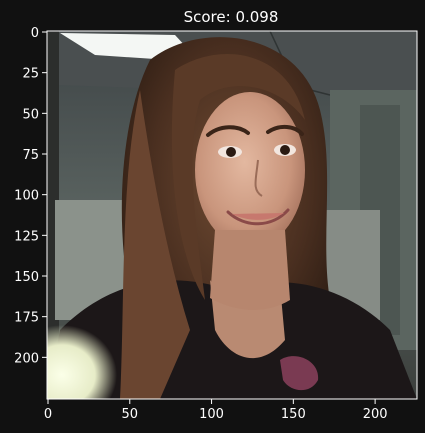 This screenshot has width=425, height=433. I want to click on y-tick-label: 25, so click(30, 74).